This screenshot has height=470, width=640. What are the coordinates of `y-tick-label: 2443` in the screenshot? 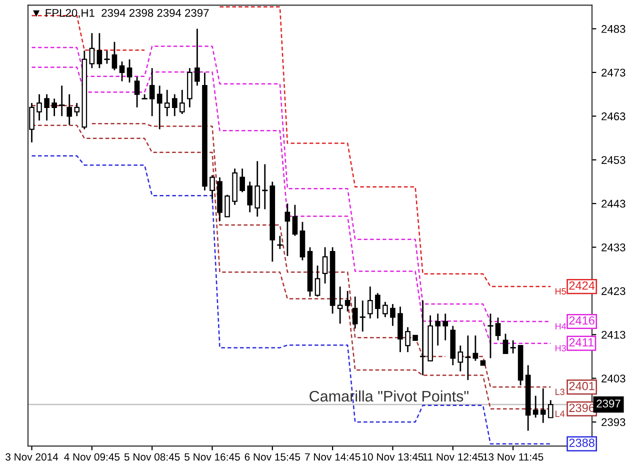 It's located at (614, 204).